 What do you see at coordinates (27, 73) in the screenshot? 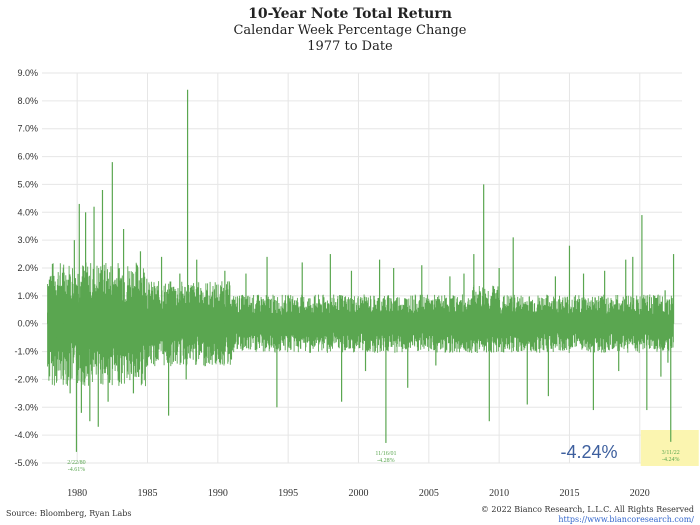
I see `y-tick-label: 9.0%` at bounding box center [27, 73].